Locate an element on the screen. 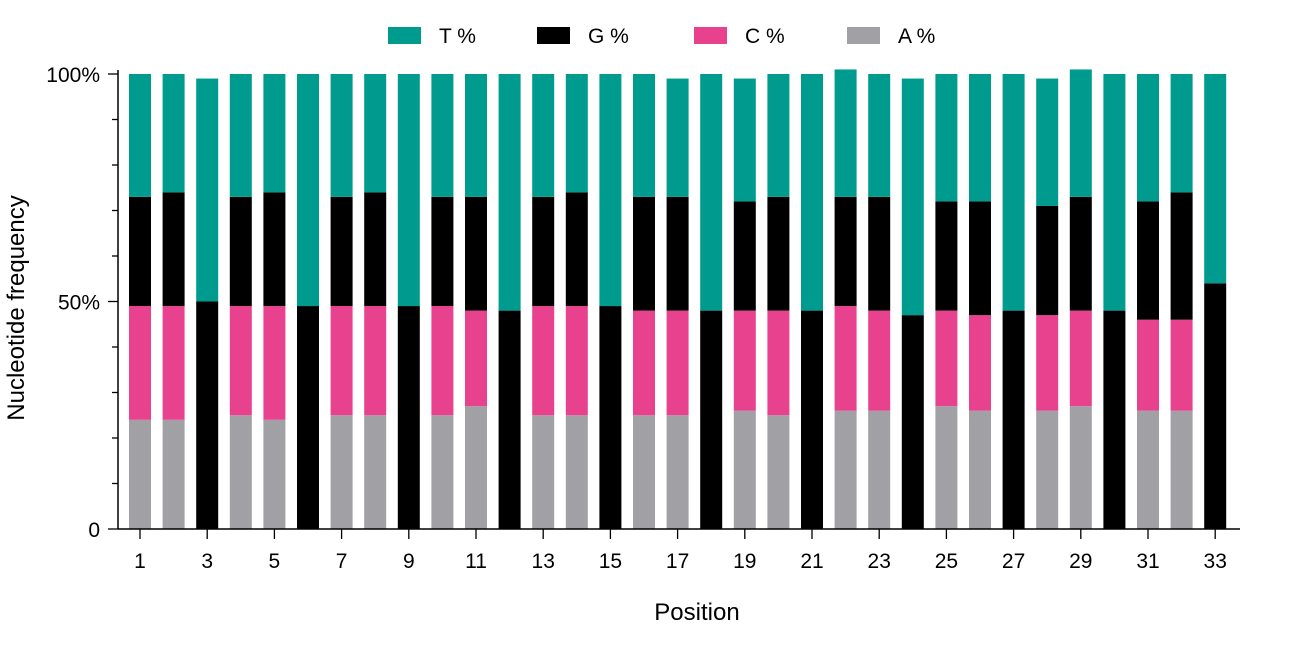 The image size is (1309, 650). bar-13-a is located at coordinates (543, 472).